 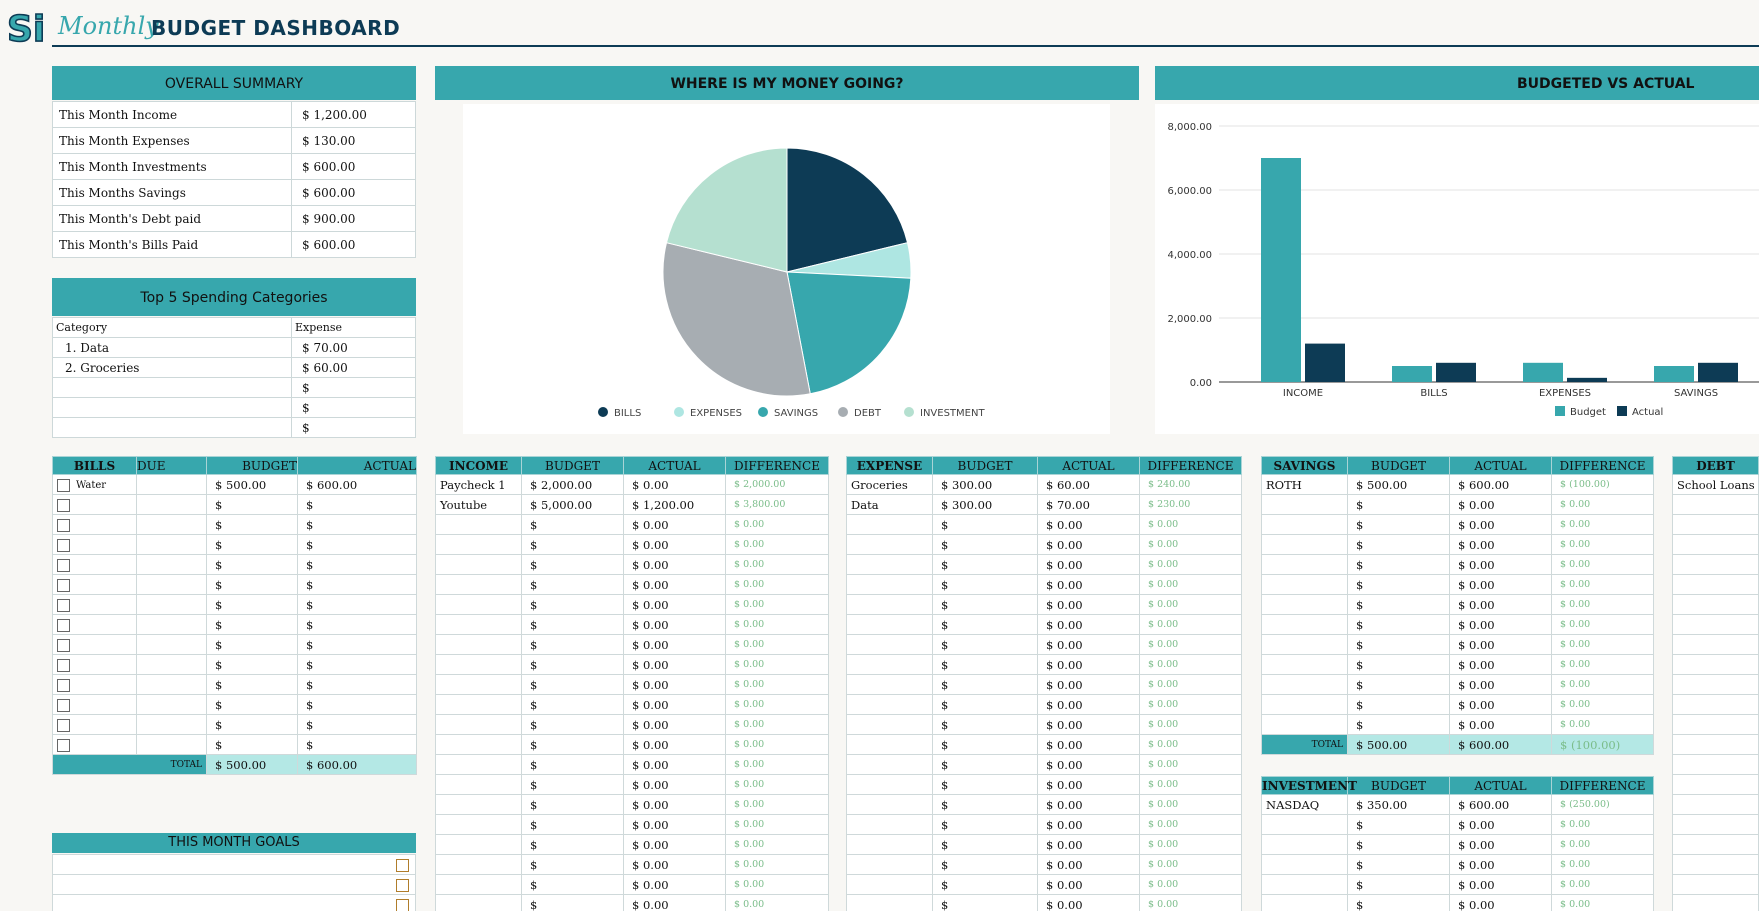 I want to click on goal-check-cell, so click(x=402, y=884).